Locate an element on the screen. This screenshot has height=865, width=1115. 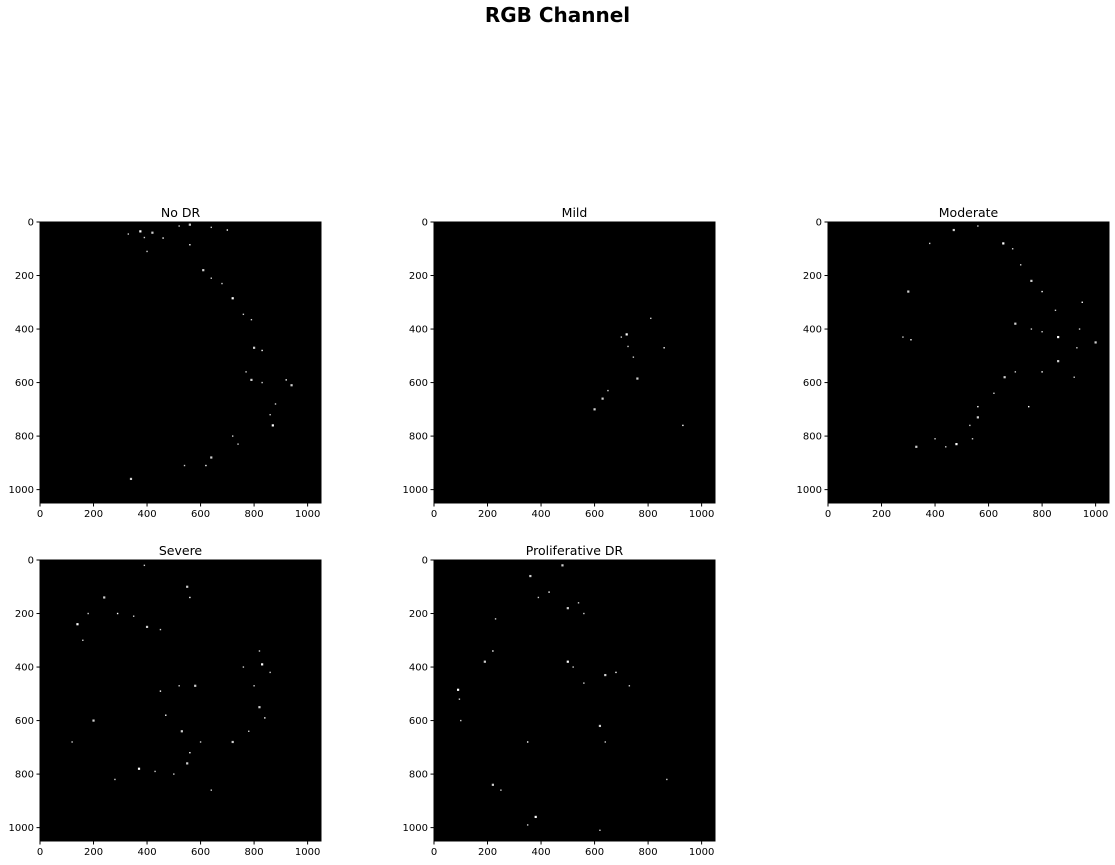
subplot-title: Severe is located at coordinates (180, 550).